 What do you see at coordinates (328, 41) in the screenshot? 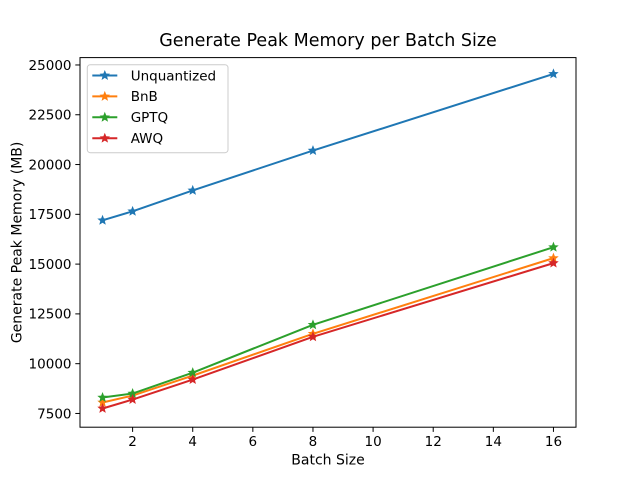
I see `chart-title: Generate Peak Memory per Batch Size` at bounding box center [328, 41].